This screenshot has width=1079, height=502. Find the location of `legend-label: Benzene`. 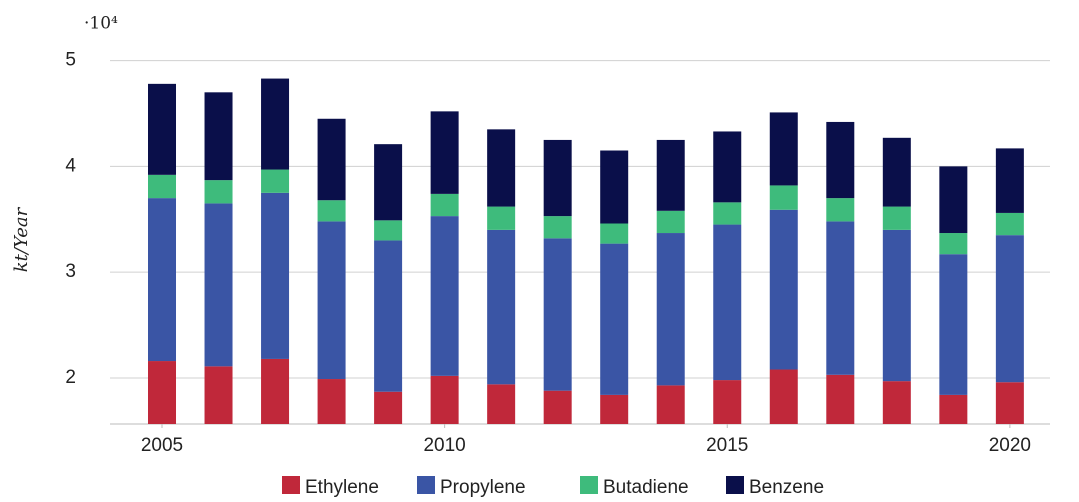

legend-label: Benzene is located at coordinates (786, 487).